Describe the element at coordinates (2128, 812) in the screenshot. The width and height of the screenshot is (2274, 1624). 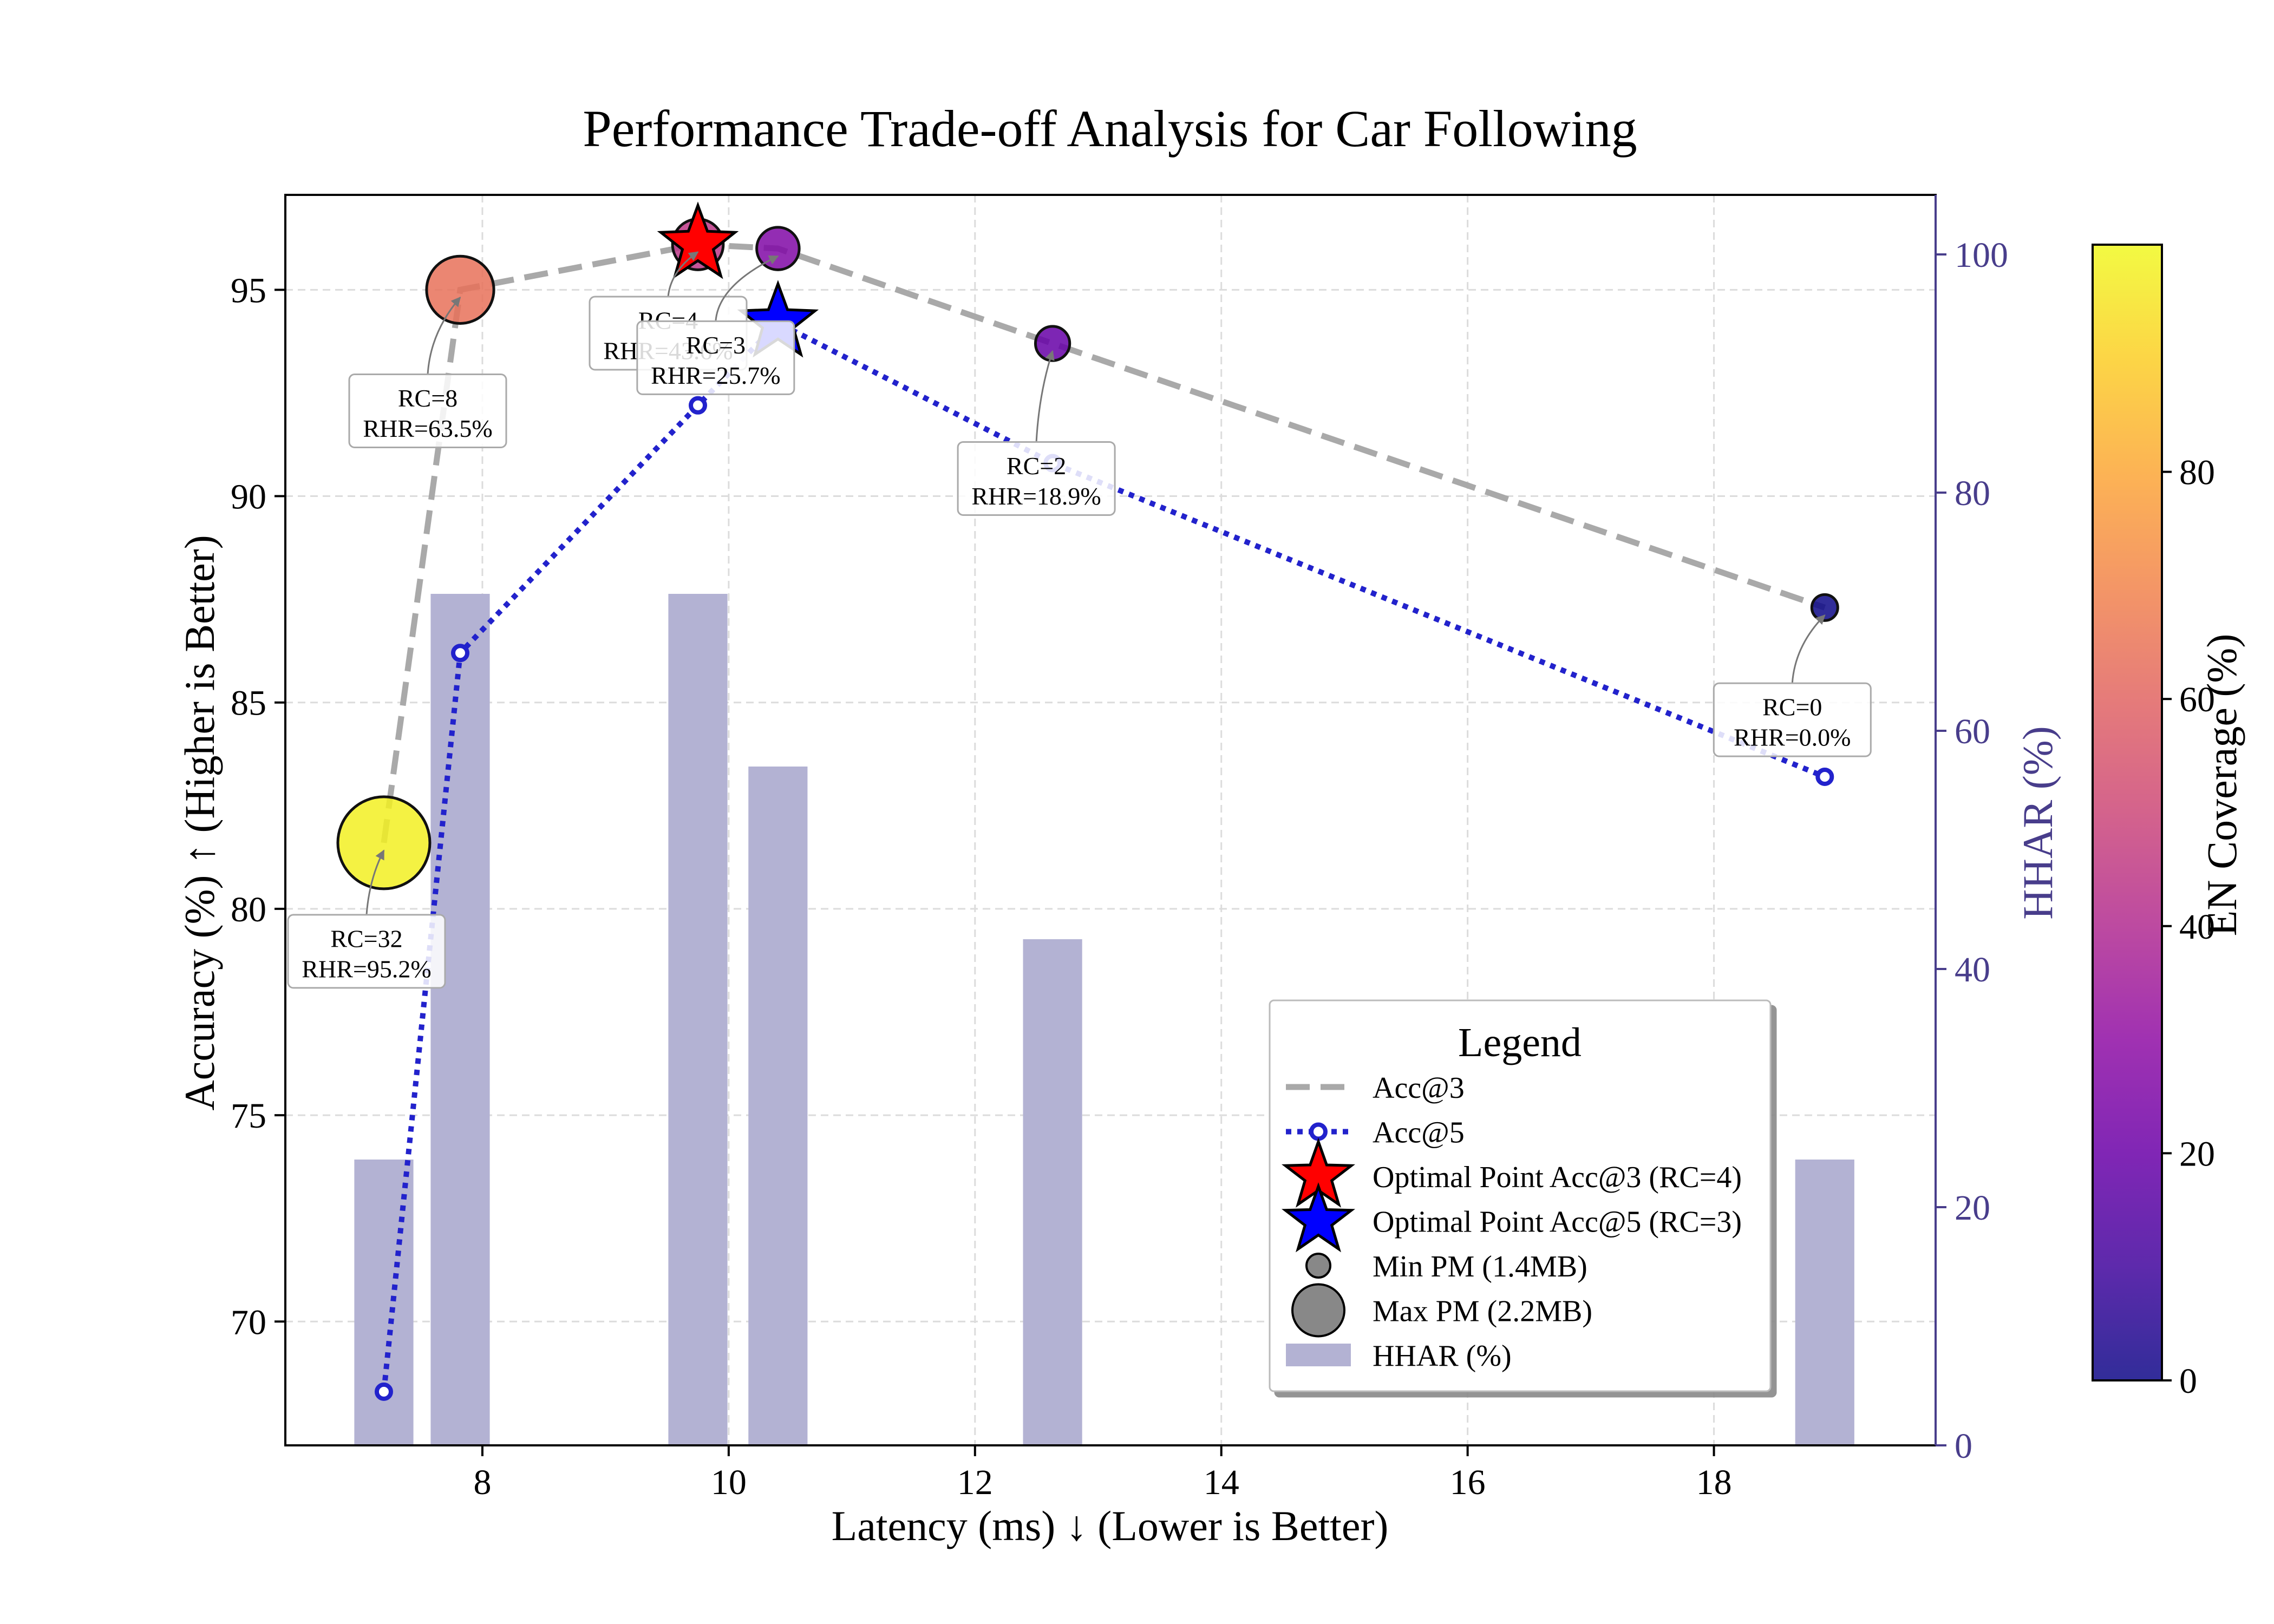
I see `colorbar-gradient` at that location.